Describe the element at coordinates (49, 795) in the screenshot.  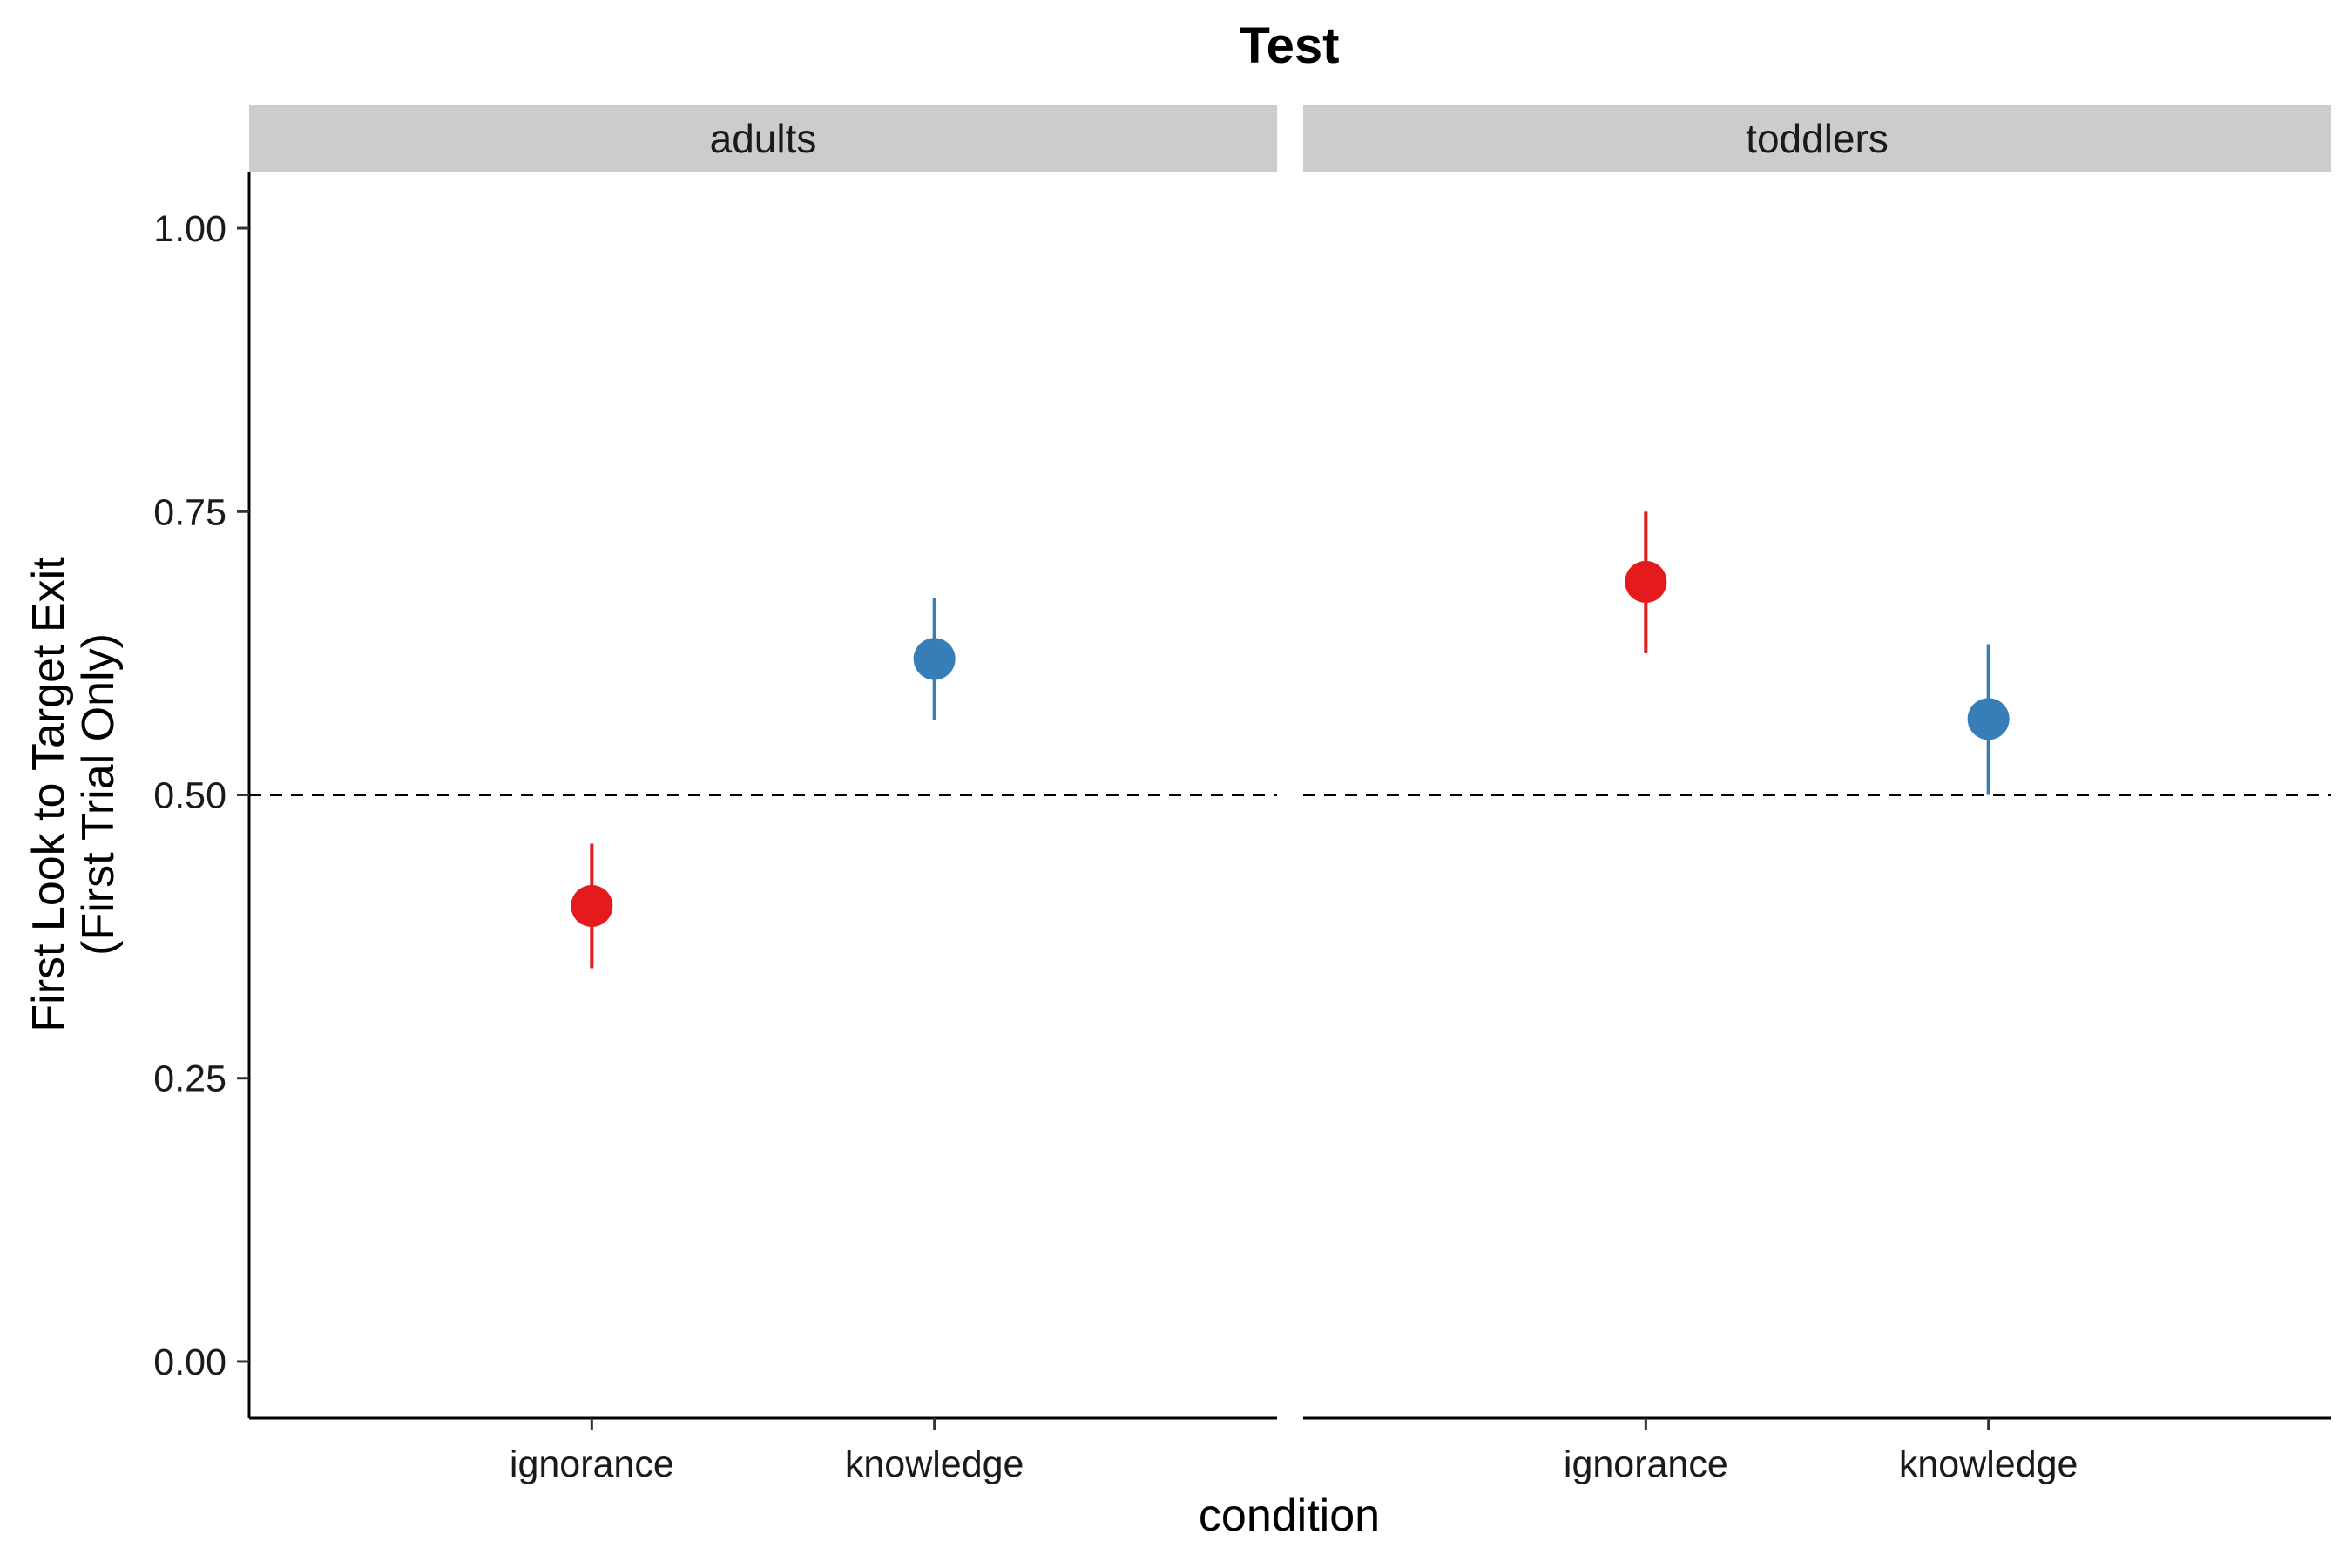
I see `y-axis-title-line-1: First Look to Target Exit` at that location.